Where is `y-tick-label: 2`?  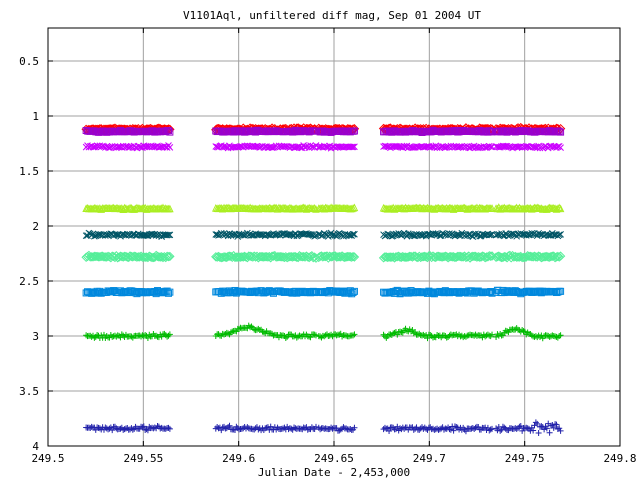 y-tick-label: 2 is located at coordinates (35, 226).